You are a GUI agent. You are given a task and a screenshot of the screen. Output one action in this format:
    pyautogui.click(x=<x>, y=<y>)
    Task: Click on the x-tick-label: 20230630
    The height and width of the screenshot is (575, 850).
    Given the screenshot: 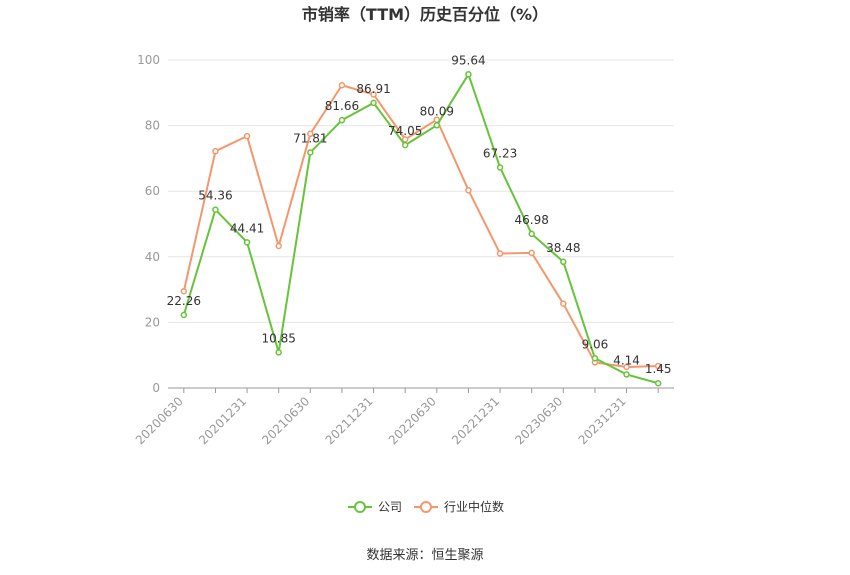 What is the action you would take?
    pyautogui.click(x=538, y=420)
    